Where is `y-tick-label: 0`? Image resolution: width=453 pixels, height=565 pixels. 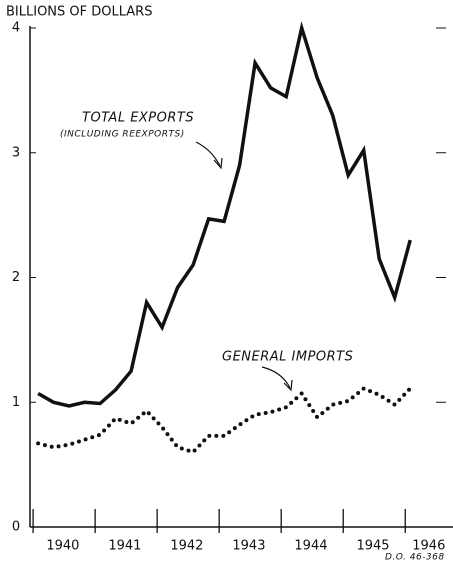
y-tick-label: 0 is located at coordinates (16, 527).